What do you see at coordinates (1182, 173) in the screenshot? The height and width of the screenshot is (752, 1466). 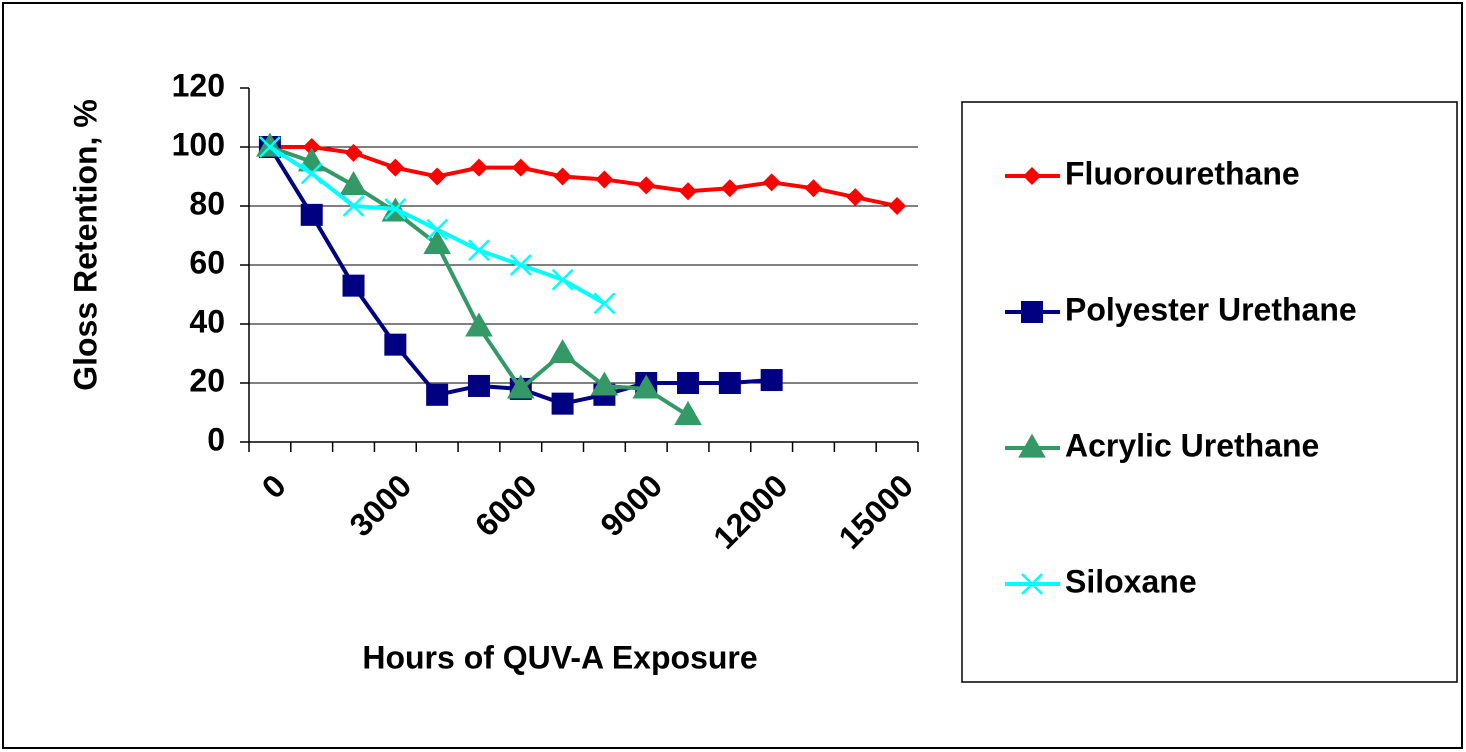 I see `legend-label: Fluorourethane` at bounding box center [1182, 173].